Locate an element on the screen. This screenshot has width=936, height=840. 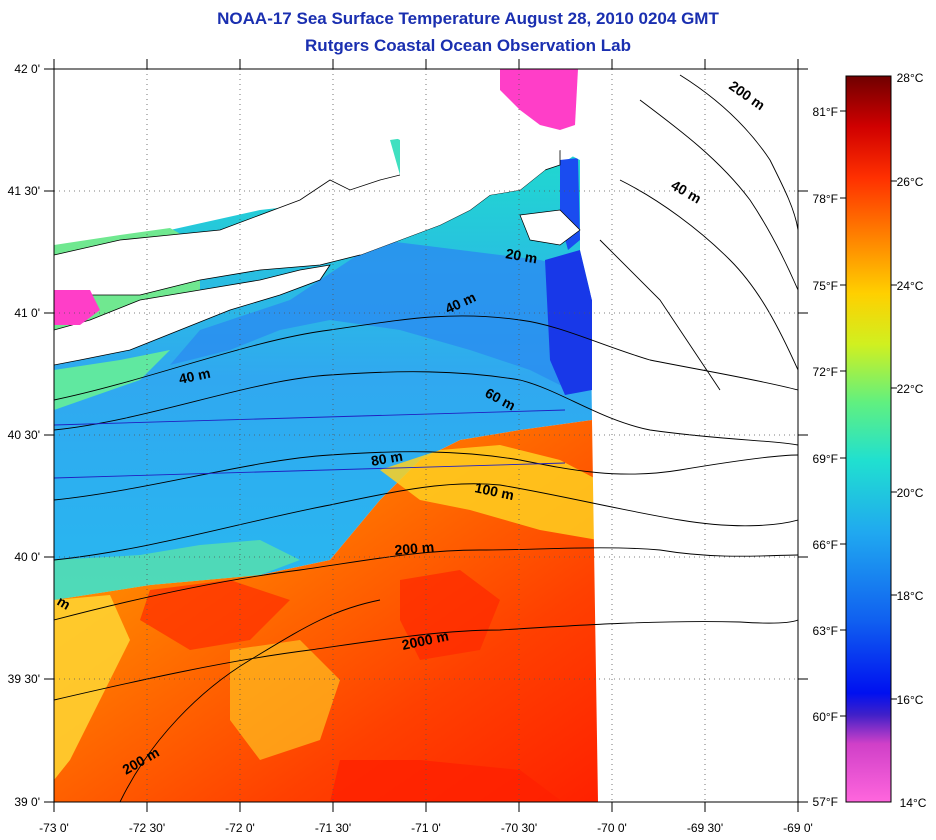
contour-200m is located at coordinates (426, 584).